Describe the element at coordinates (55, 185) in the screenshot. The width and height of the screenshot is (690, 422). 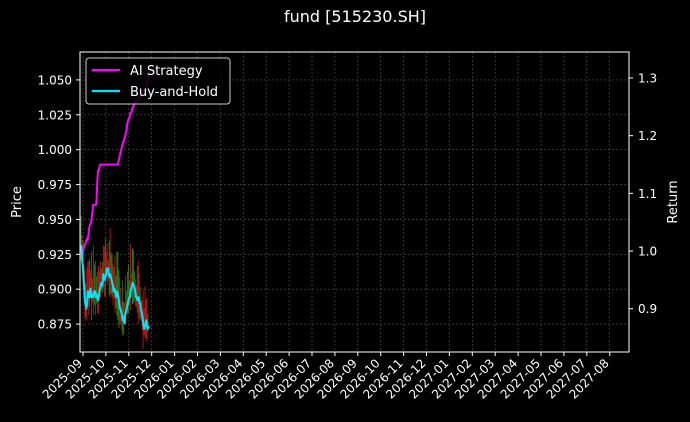
I see `left-tick-label: 0.975` at that location.